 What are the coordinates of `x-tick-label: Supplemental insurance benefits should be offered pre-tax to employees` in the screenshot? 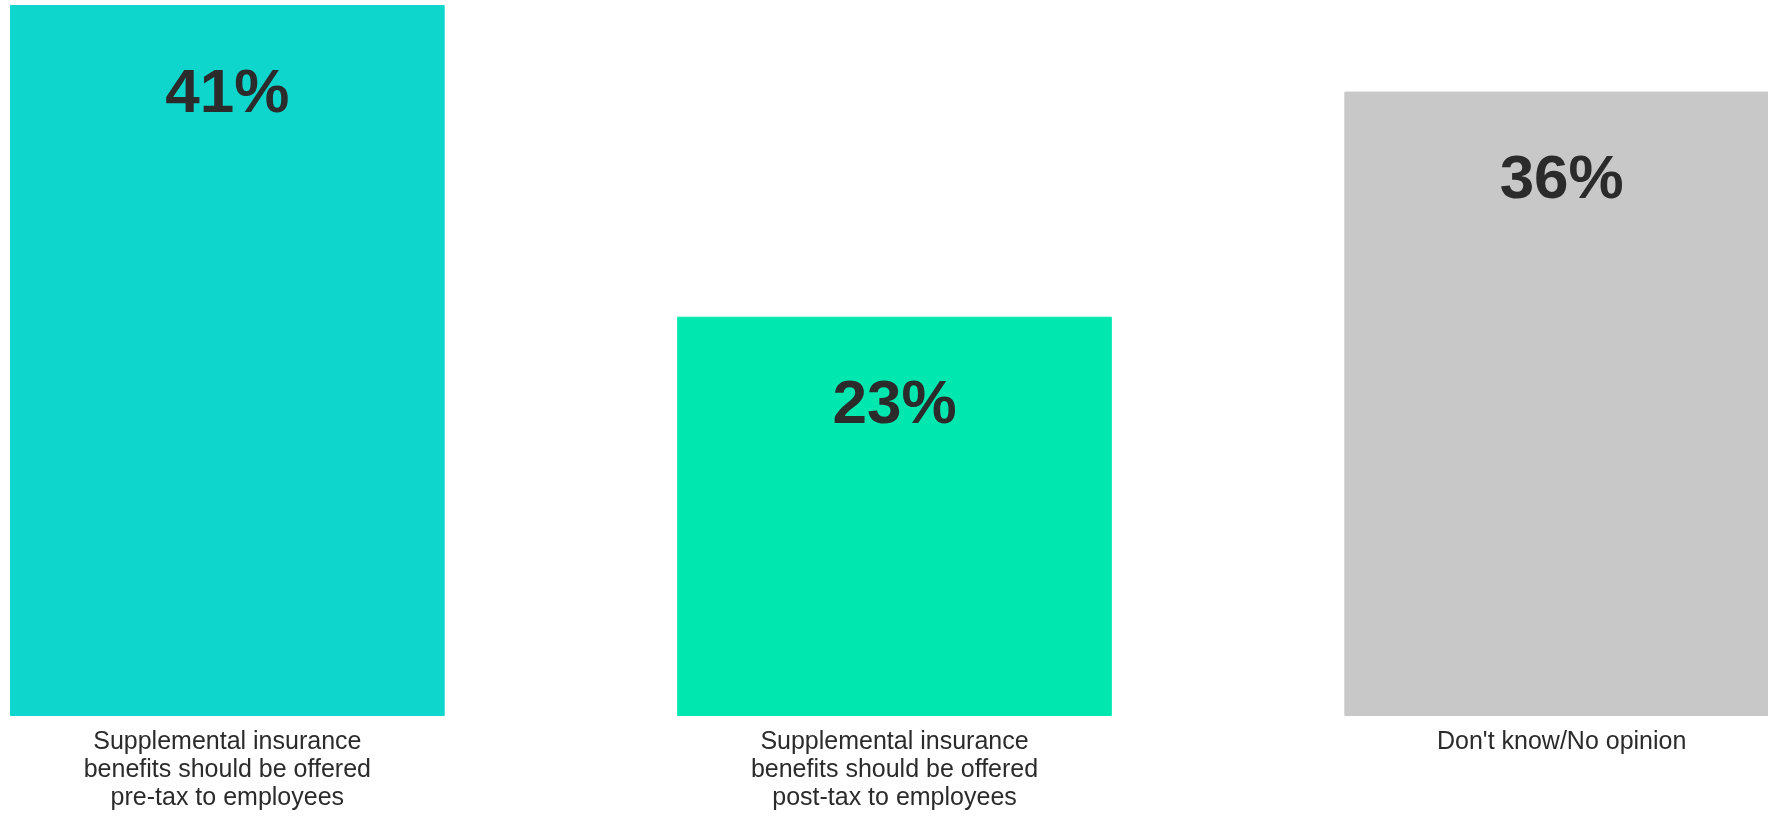 It's located at (227, 767).